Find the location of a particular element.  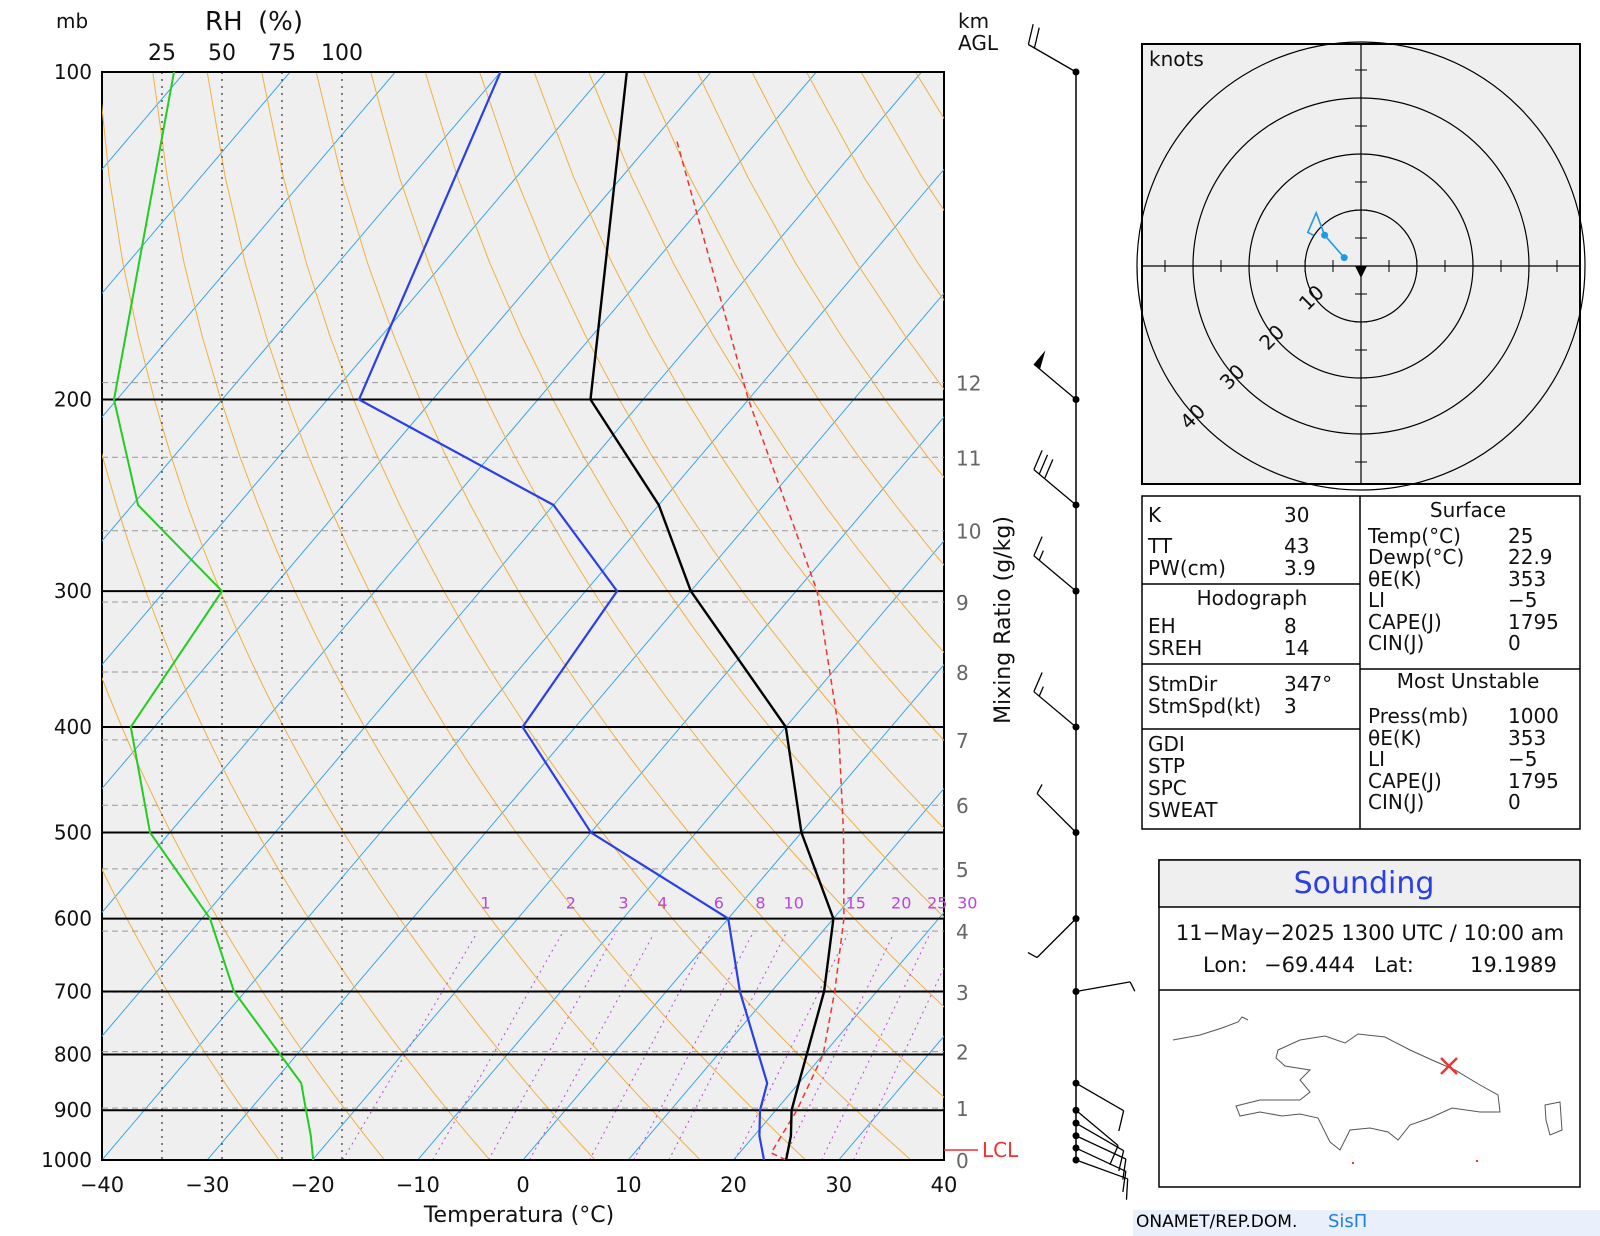

indices-panel is located at coordinates (1361, 662).